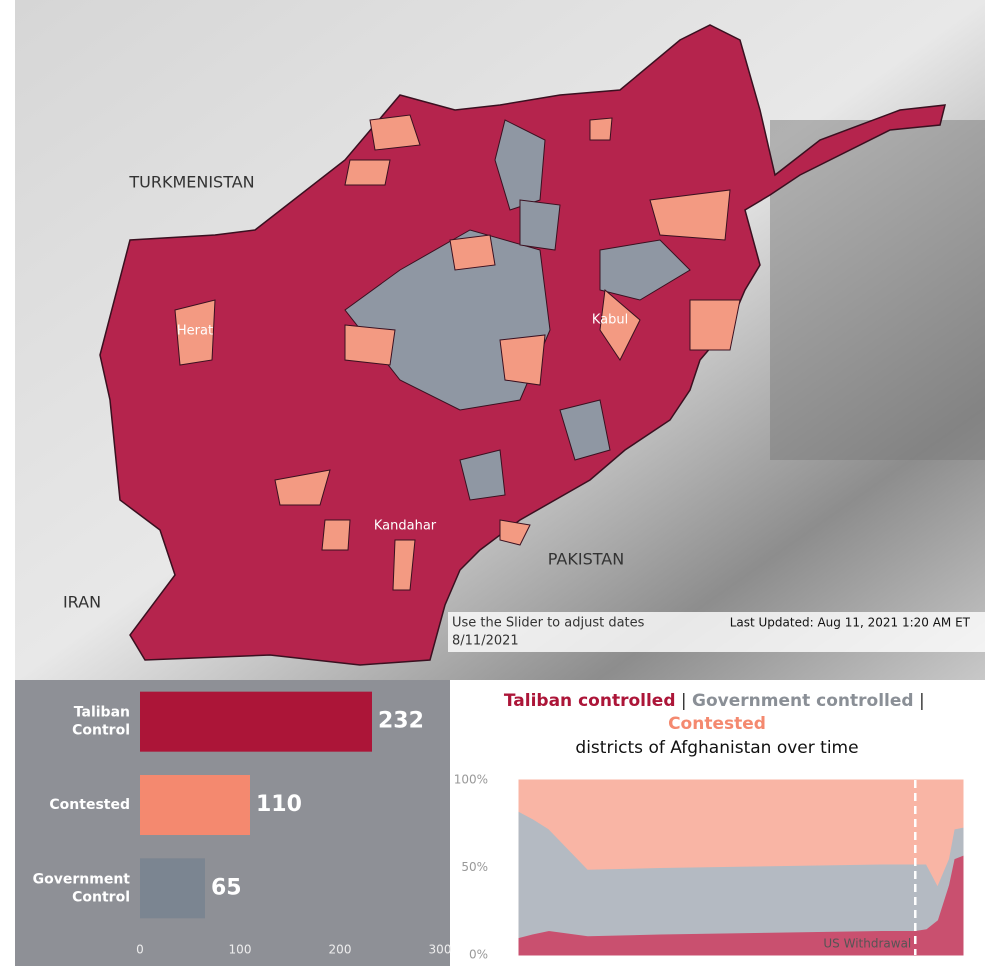 This screenshot has width=1000, height=980. I want to click on map-label: Kabul, so click(610, 320).